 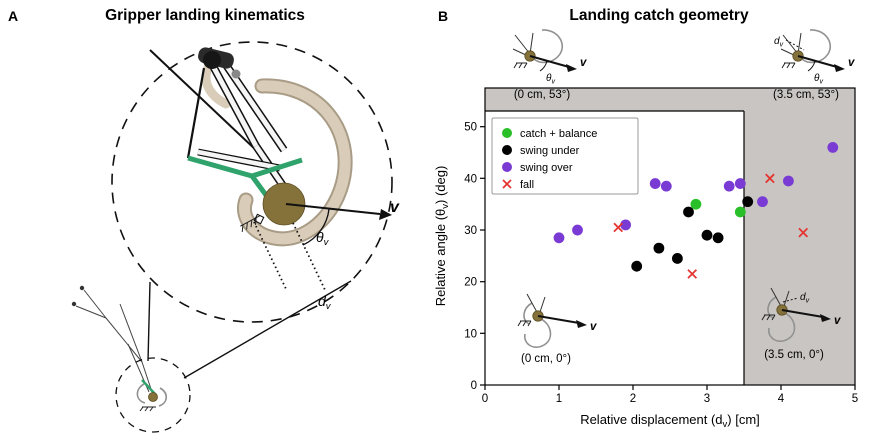 I want to click on theta-arc, so click(x=316, y=227).